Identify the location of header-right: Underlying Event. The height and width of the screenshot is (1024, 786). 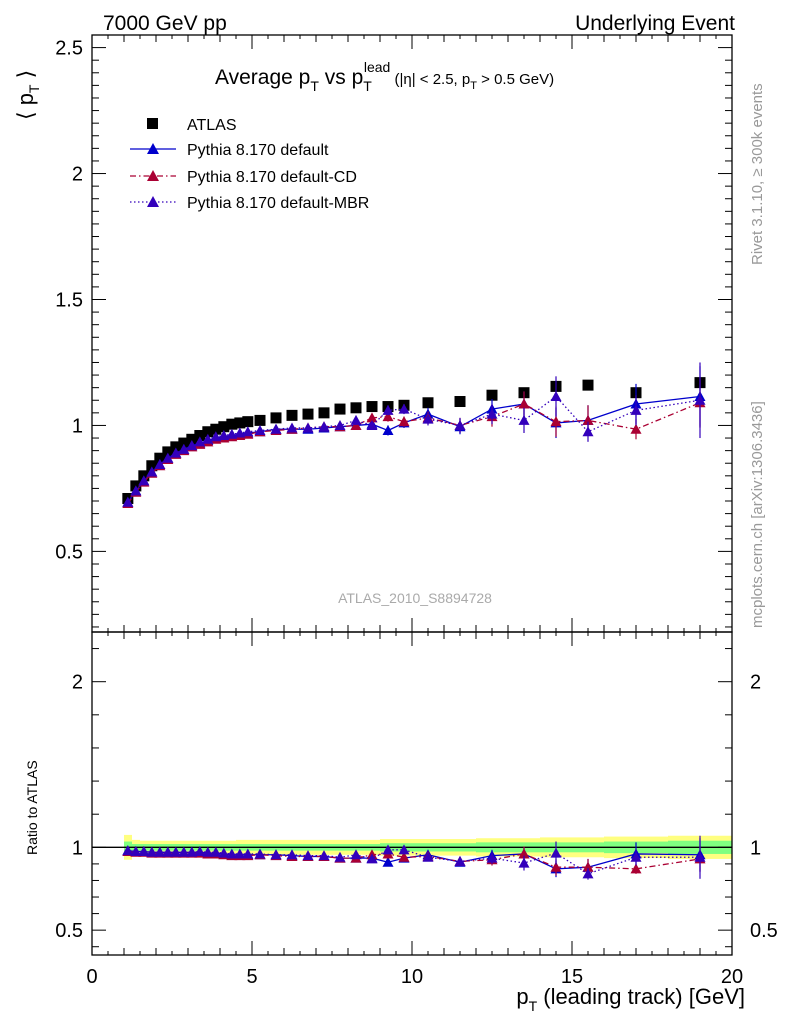
(655, 23).